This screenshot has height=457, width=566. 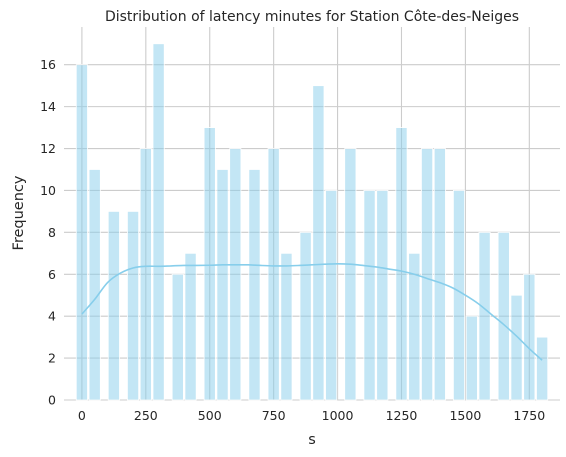 I want to click on y-tick-label: 16, so click(x=48, y=64).